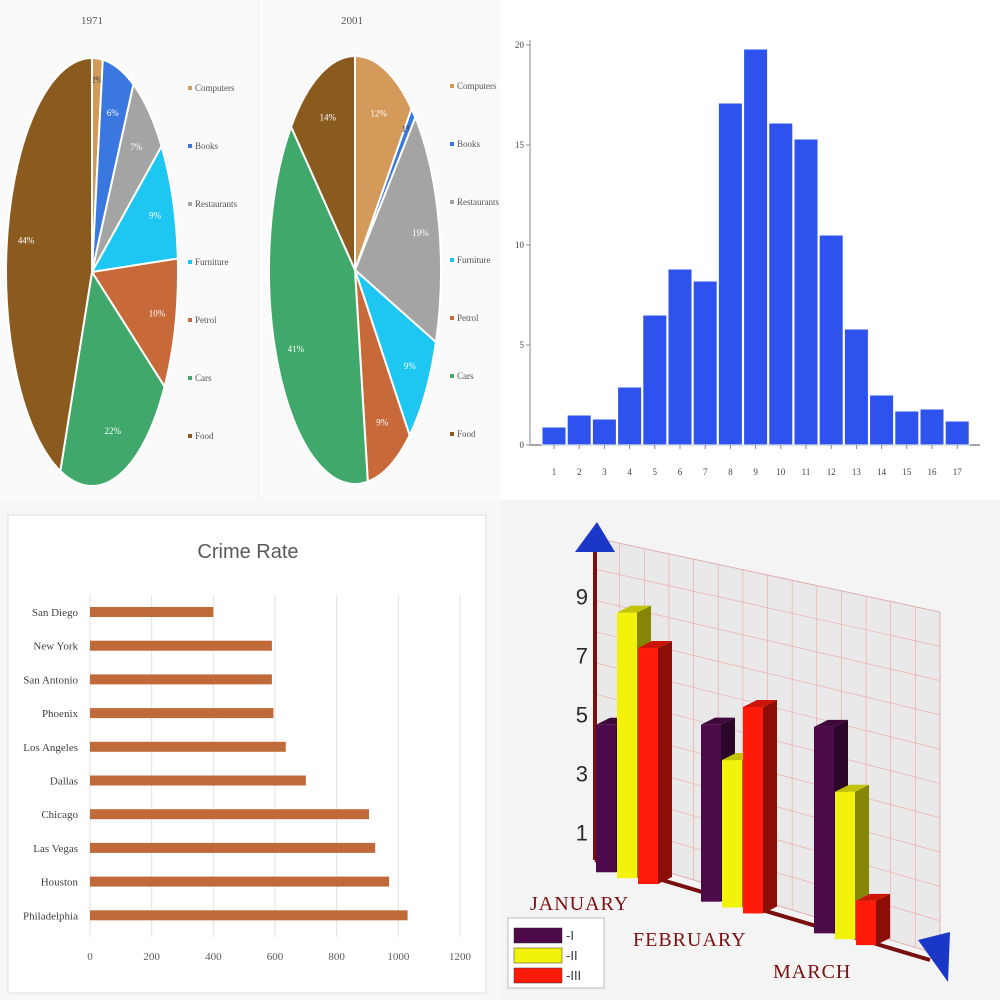 Image resolution: width=1000 pixels, height=1000 pixels. Describe the element at coordinates (595, 537) in the screenshot. I see `3d-y-axis-arrow` at that location.